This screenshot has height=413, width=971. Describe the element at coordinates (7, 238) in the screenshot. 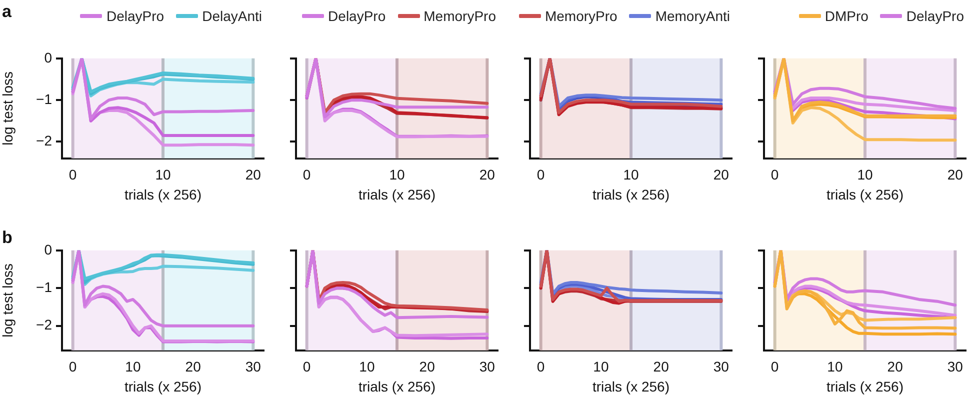

I see `text: b` at that location.